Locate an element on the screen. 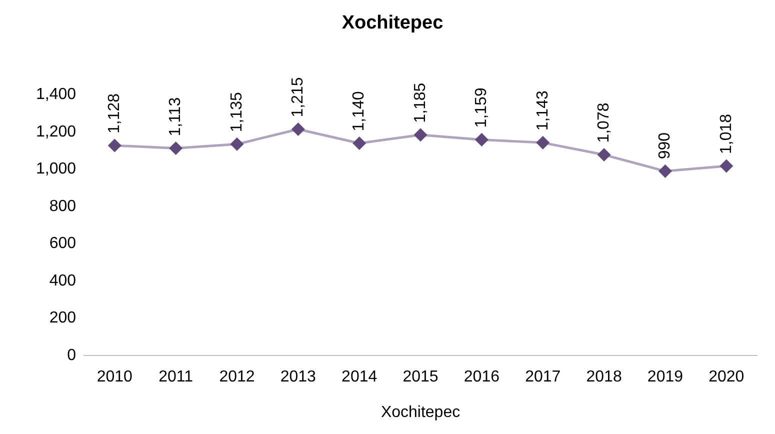  x-tick-label: 2016 is located at coordinates (482, 377).